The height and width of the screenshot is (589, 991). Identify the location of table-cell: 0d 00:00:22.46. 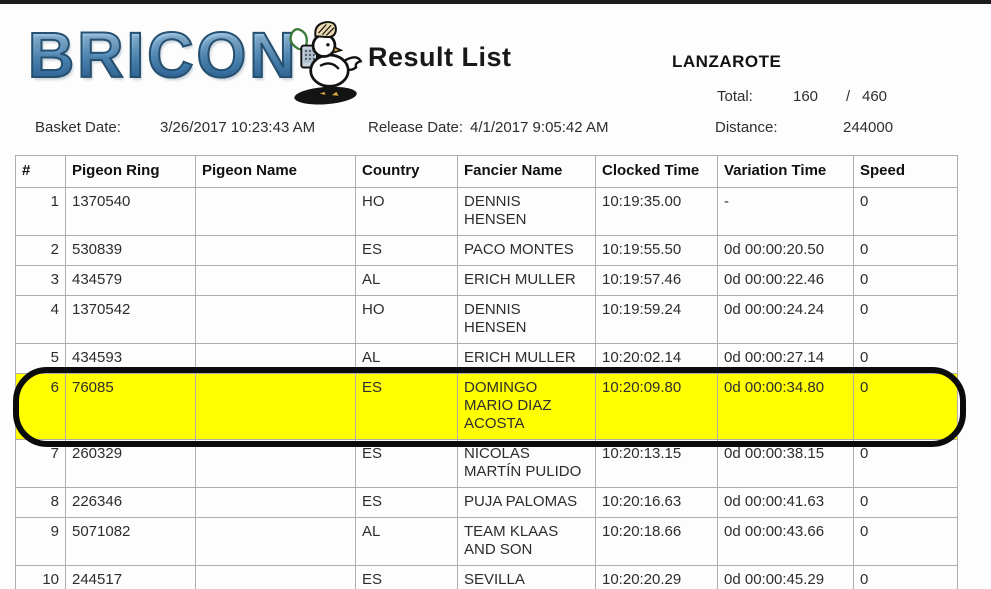
(785, 280).